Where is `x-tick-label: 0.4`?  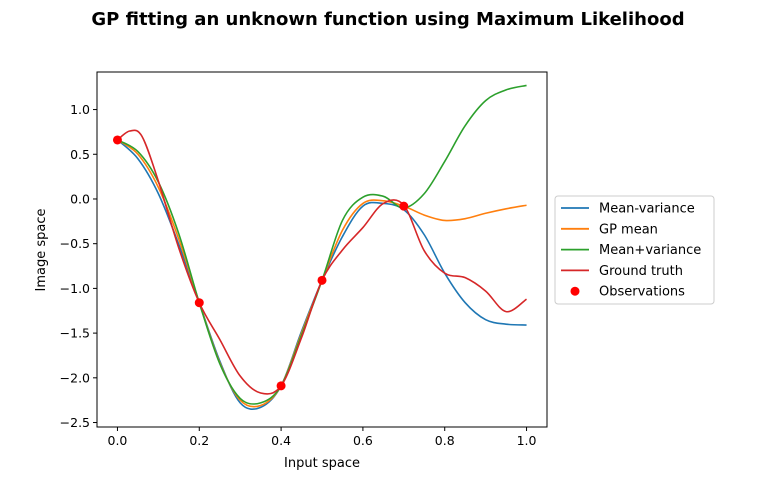
x-tick-label: 0.4 is located at coordinates (281, 440).